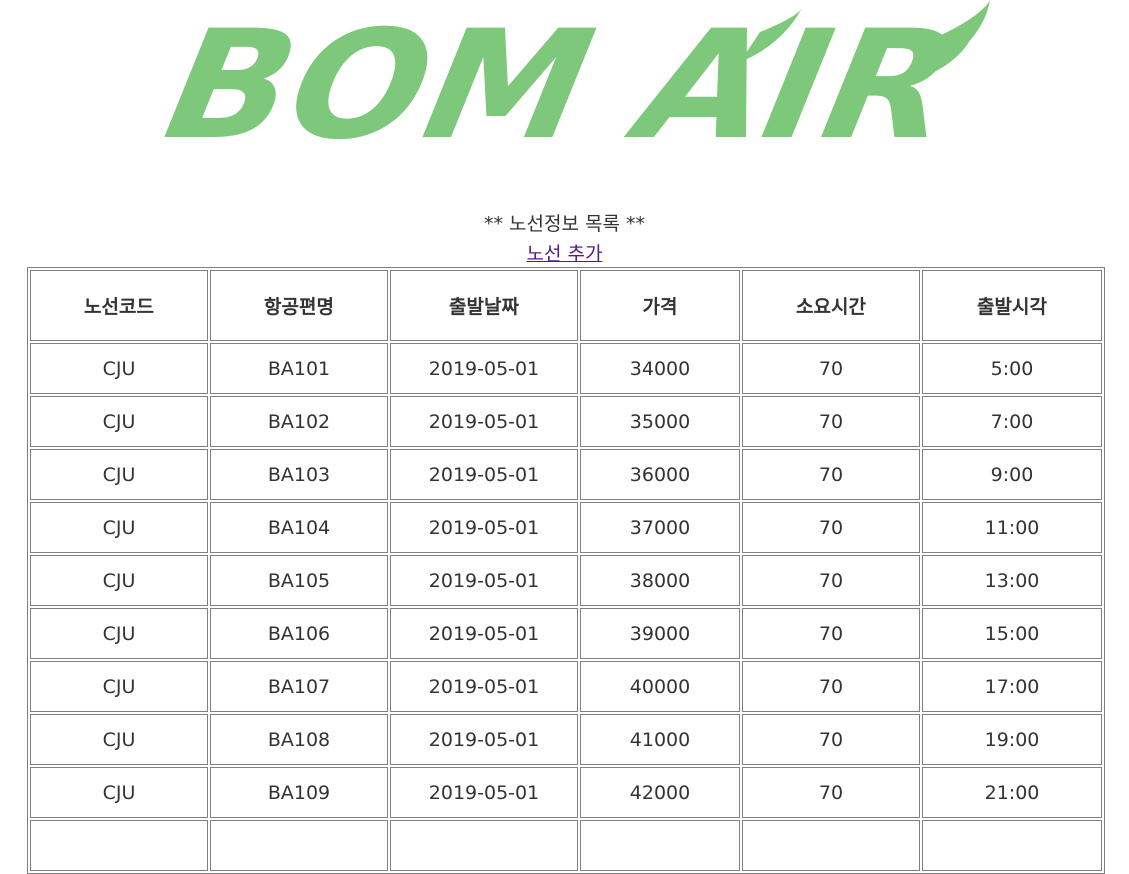  I want to click on logo-text: BOM AIR, so click(560, 75).